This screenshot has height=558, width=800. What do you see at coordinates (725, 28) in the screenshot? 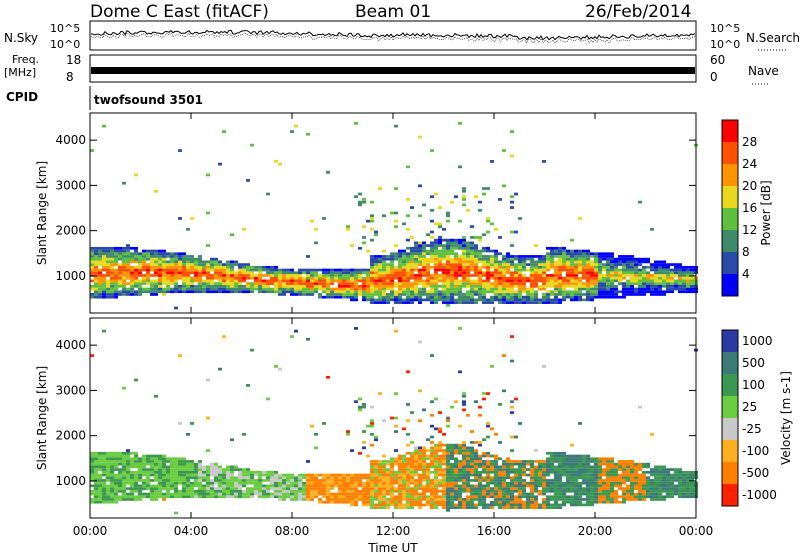
I see `nsearch-tick-top: 10^5` at bounding box center [725, 28].